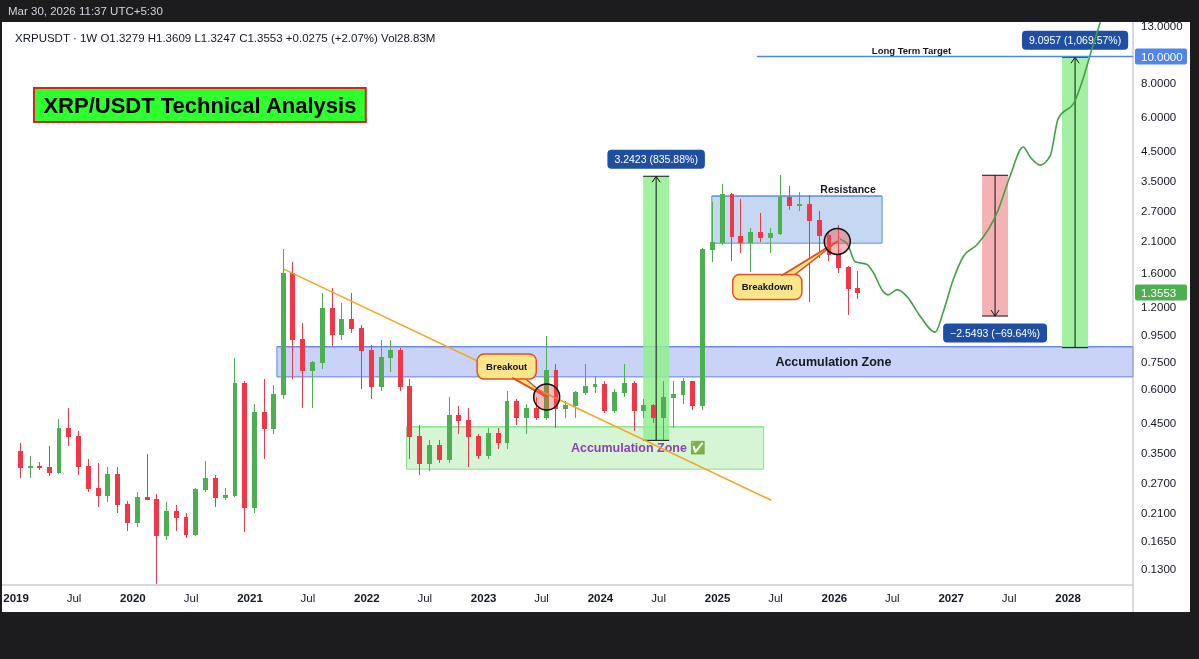 This screenshot has width=1199, height=659. Describe the element at coordinates (848, 189) in the screenshot. I see `series-label: Resistance` at that location.